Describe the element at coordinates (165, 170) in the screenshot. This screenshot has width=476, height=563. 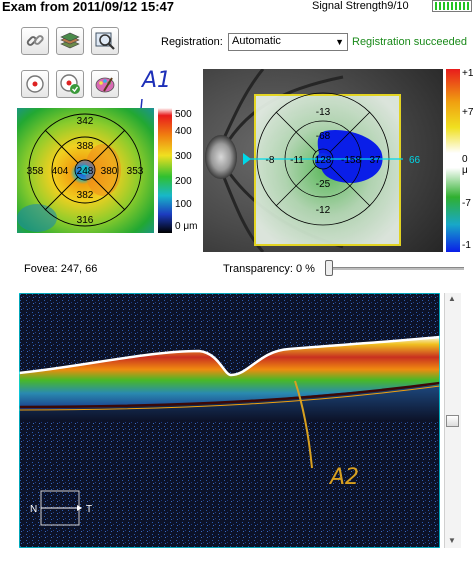
I see `thickness-colorbar` at that location.